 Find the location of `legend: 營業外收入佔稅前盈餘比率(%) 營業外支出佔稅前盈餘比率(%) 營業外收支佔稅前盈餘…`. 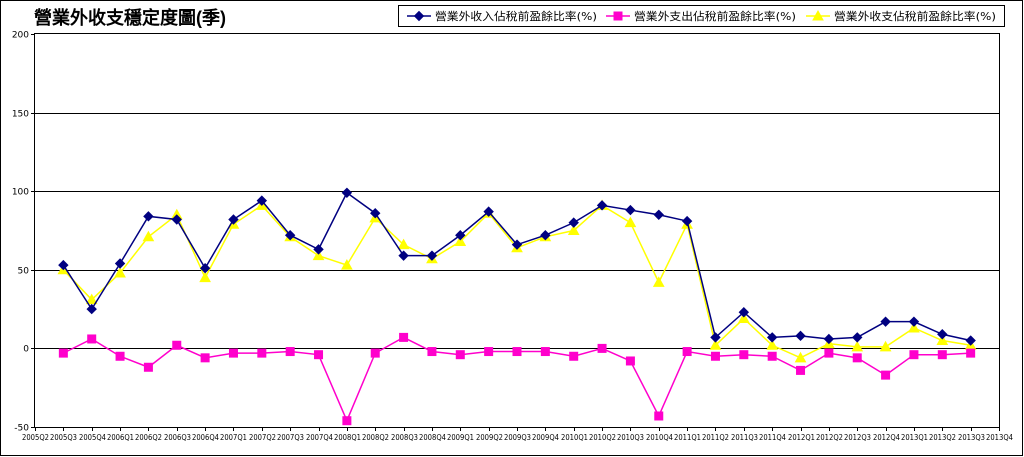

legend: 營業外收入佔稅前盈餘比率(%) 營業外支出佔稅前盈餘比率(%) 營業外收支佔稅前盈餘… is located at coordinates (701, 16).